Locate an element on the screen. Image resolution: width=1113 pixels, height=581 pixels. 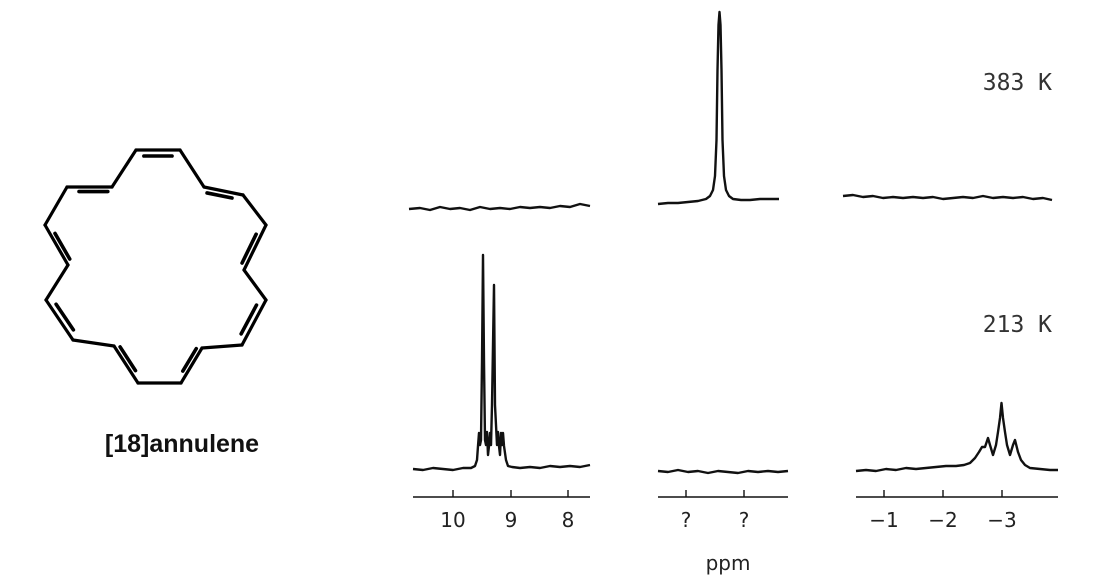
tick-label: −1 is located at coordinates (883, 520).